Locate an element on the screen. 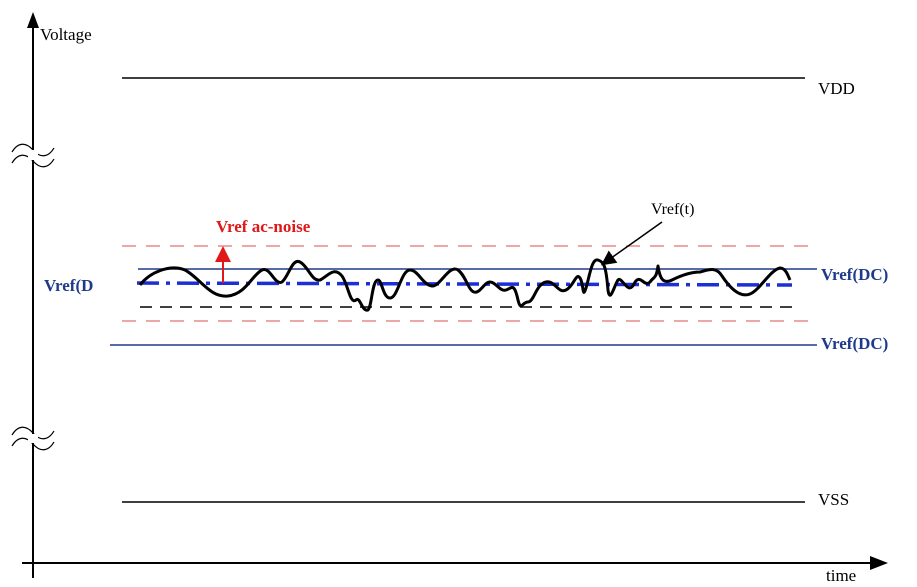 This screenshot has height=587, width=917. x-axis-label: time is located at coordinates (841, 575).